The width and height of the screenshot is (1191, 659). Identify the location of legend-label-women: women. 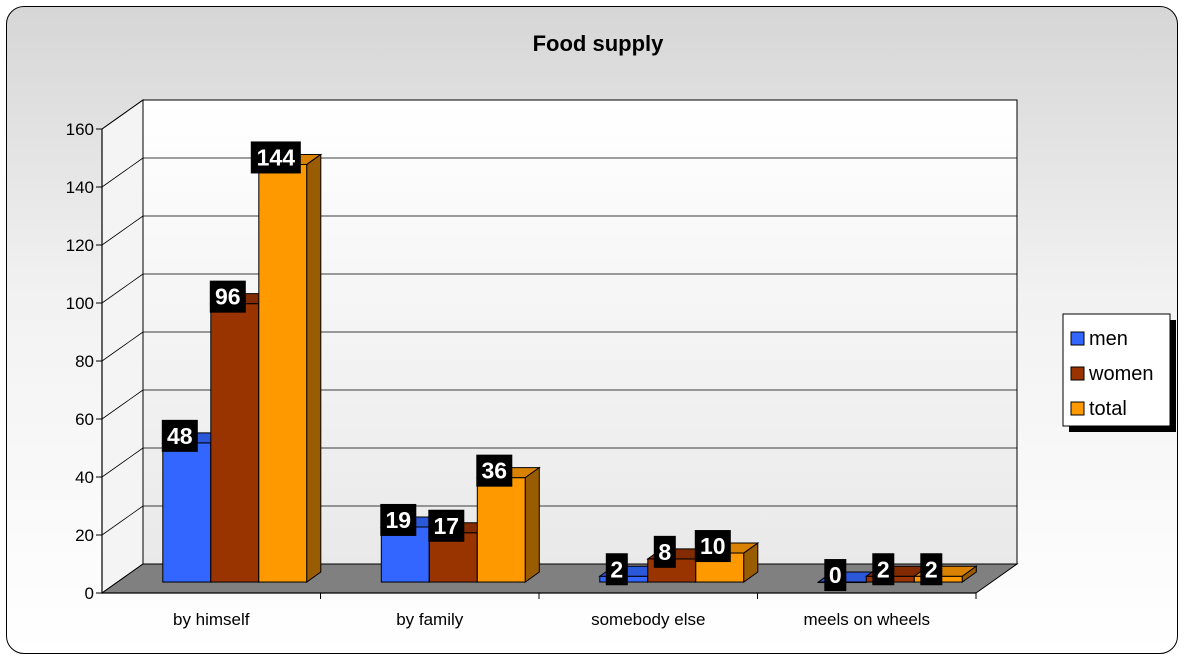
(1120, 374).